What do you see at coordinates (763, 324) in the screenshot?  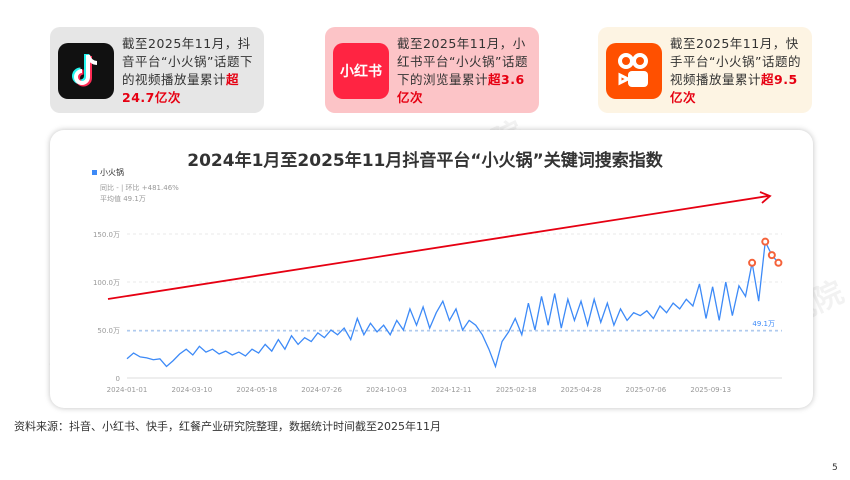 I see `average-label: 49.1万` at bounding box center [763, 324].